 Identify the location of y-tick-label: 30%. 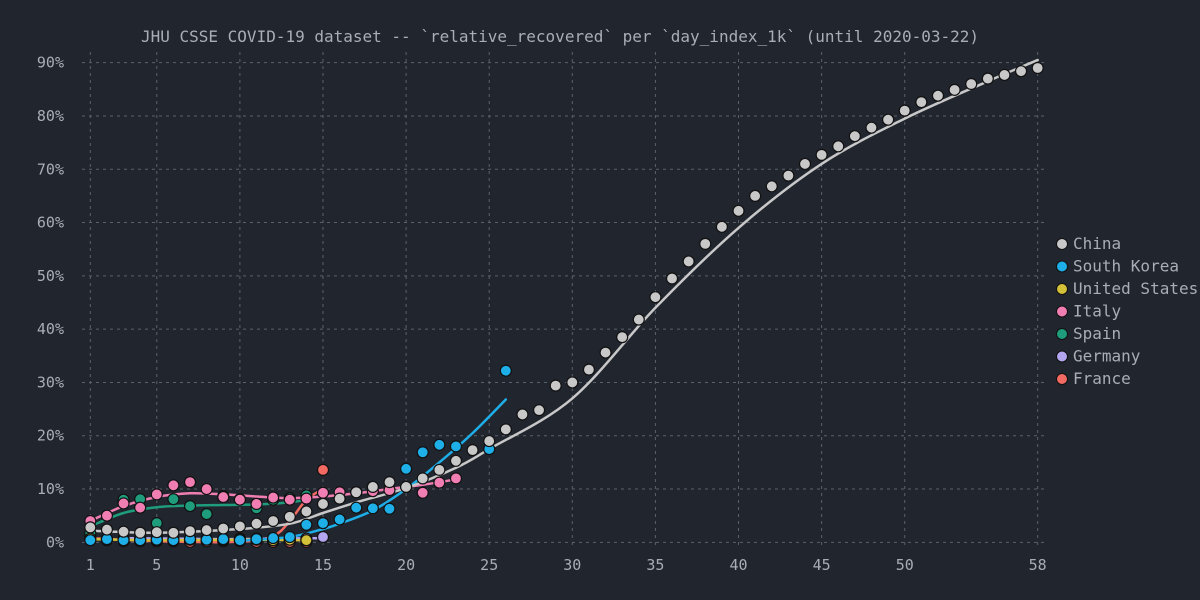
(50, 382).